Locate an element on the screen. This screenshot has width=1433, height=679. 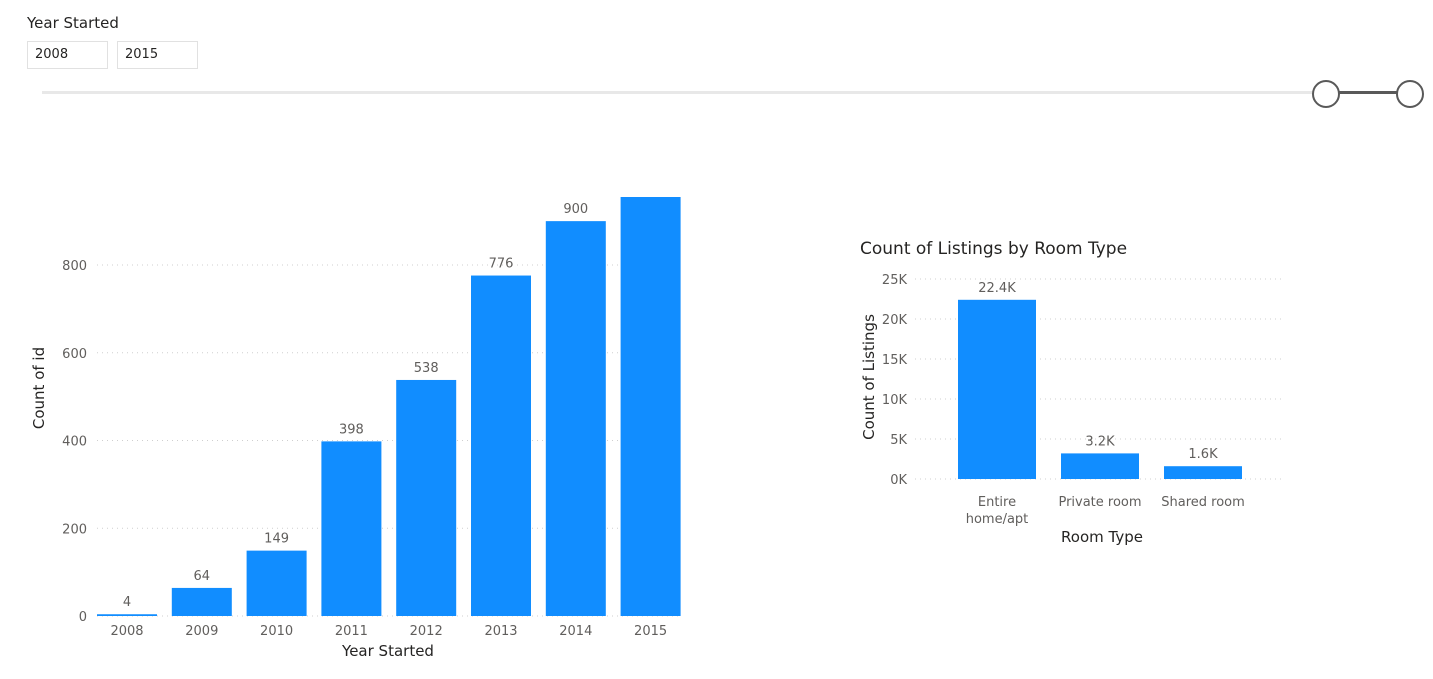
data-label: 149 is located at coordinates (276, 539).